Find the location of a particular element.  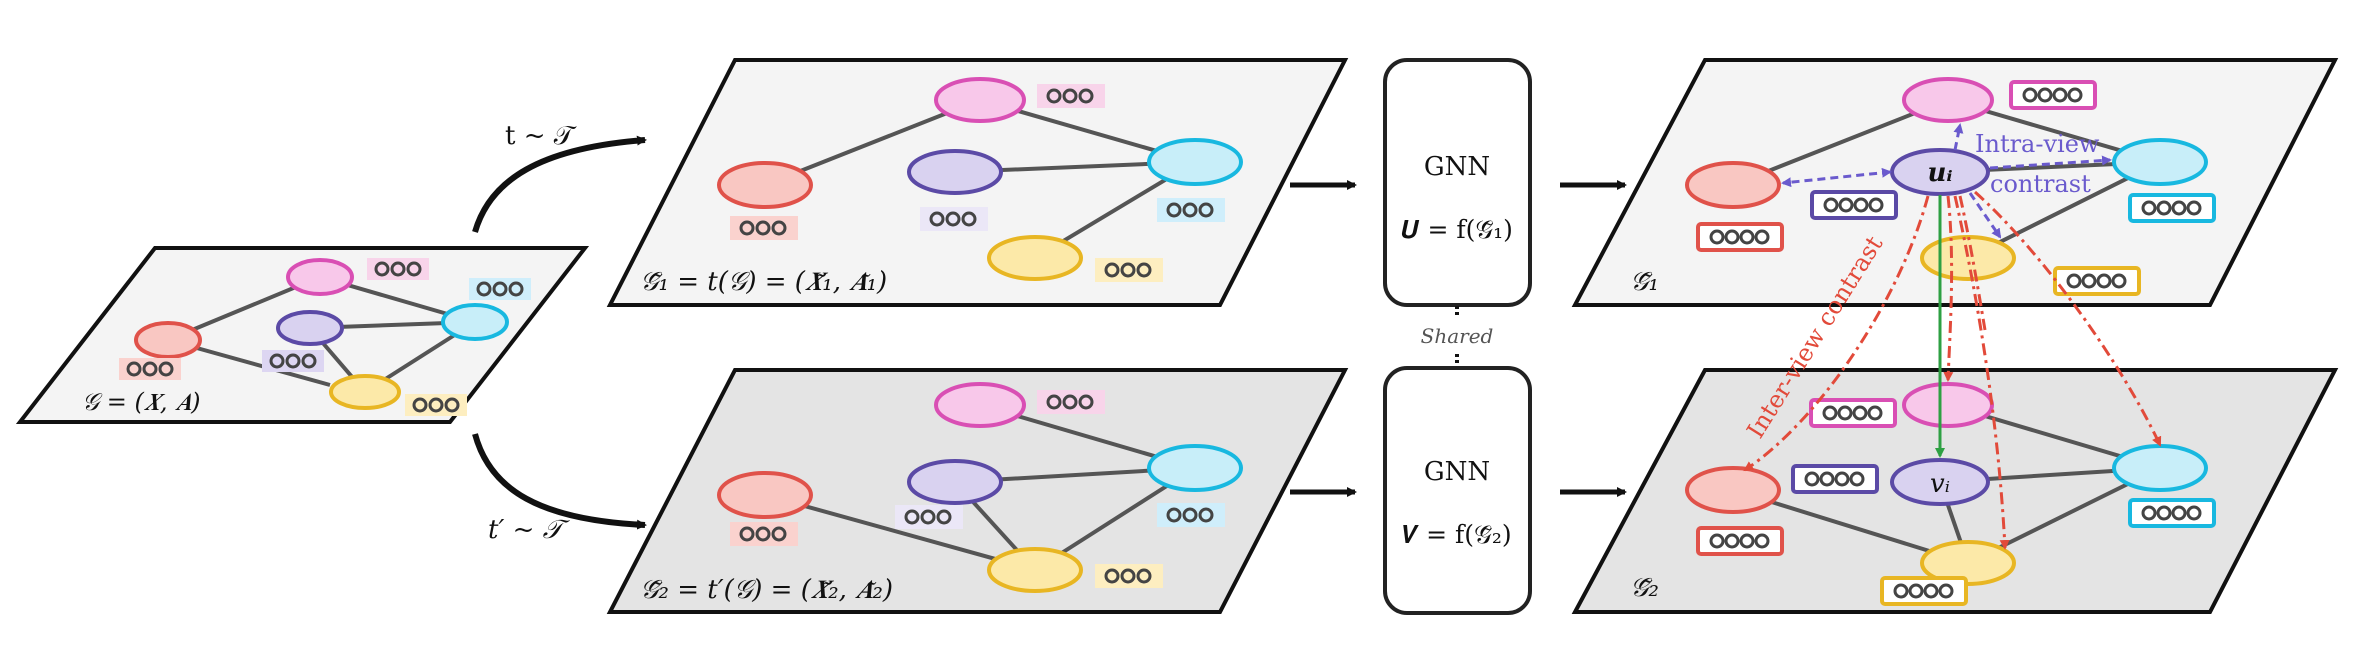

gnn-encoder-bottom: GNN 𝑽 = f(𝒢̃₂) is located at coordinates (1457, 490).